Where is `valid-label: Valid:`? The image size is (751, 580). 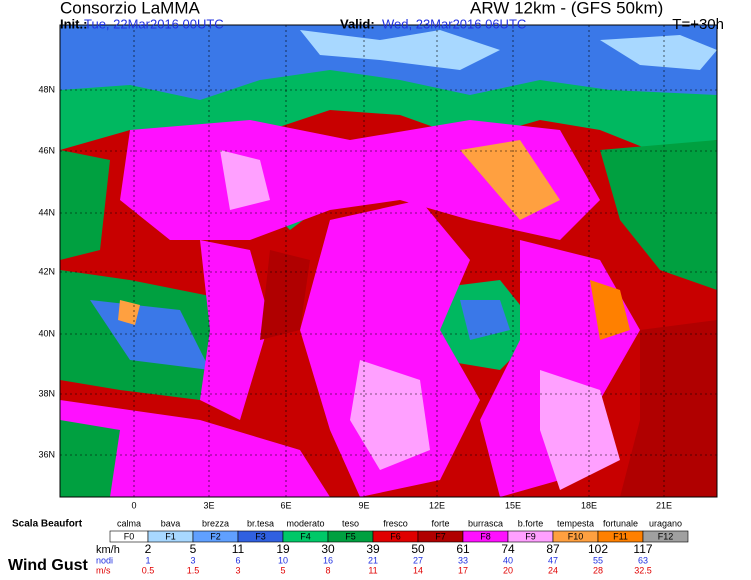
valid-label: Valid: is located at coordinates (357, 23).